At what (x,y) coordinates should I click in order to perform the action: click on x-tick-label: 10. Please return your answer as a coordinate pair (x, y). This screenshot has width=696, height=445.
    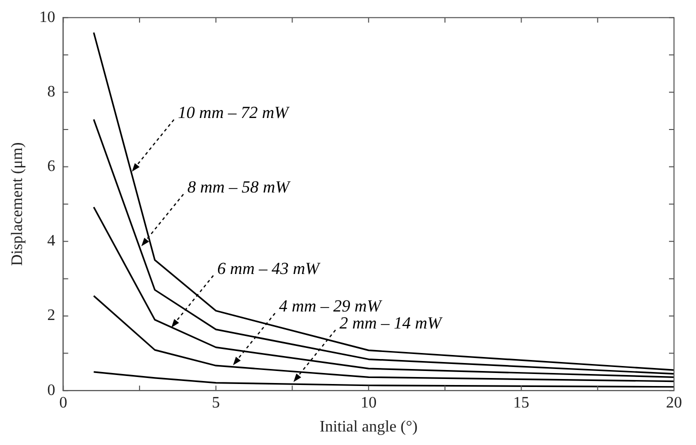
    Looking at the image, I should click on (368, 403).